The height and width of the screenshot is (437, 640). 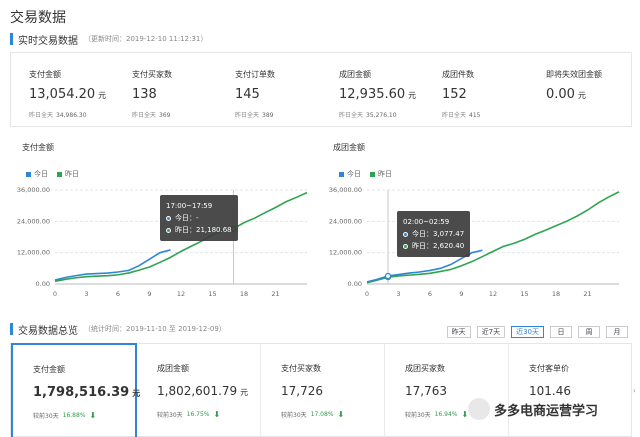 I want to click on card-label: 支付买家数, so click(x=301, y=368).